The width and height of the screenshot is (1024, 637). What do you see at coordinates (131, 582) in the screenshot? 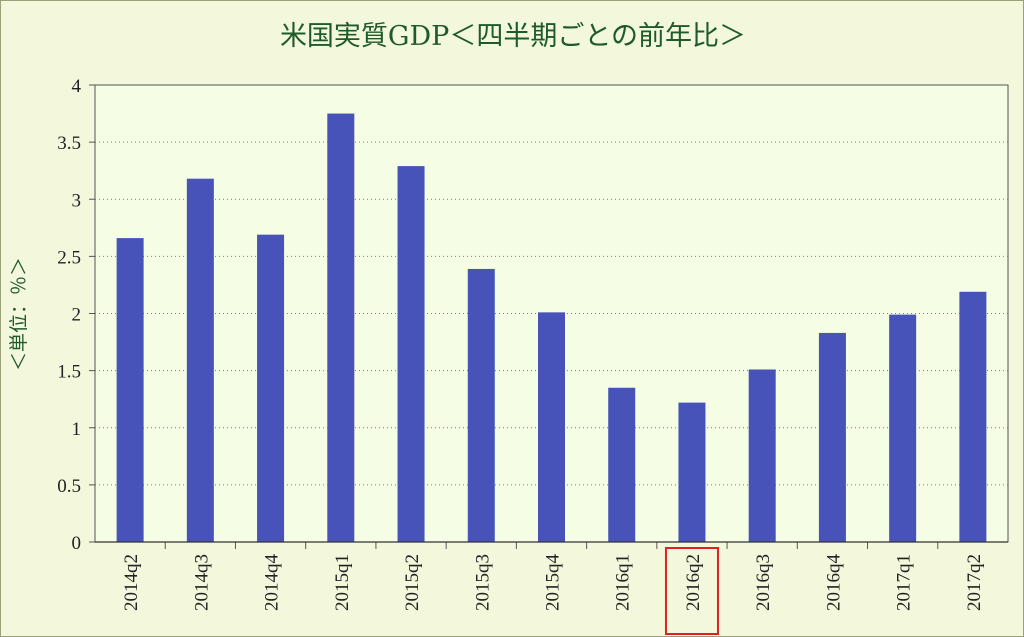
I see `x-tick-label: 2014q2` at bounding box center [131, 582].